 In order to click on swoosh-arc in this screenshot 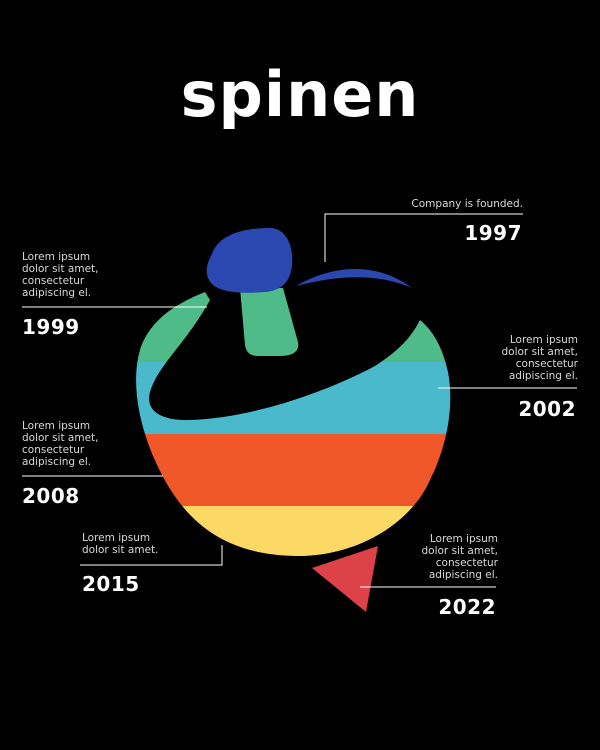, I will do `click(354, 278)`.